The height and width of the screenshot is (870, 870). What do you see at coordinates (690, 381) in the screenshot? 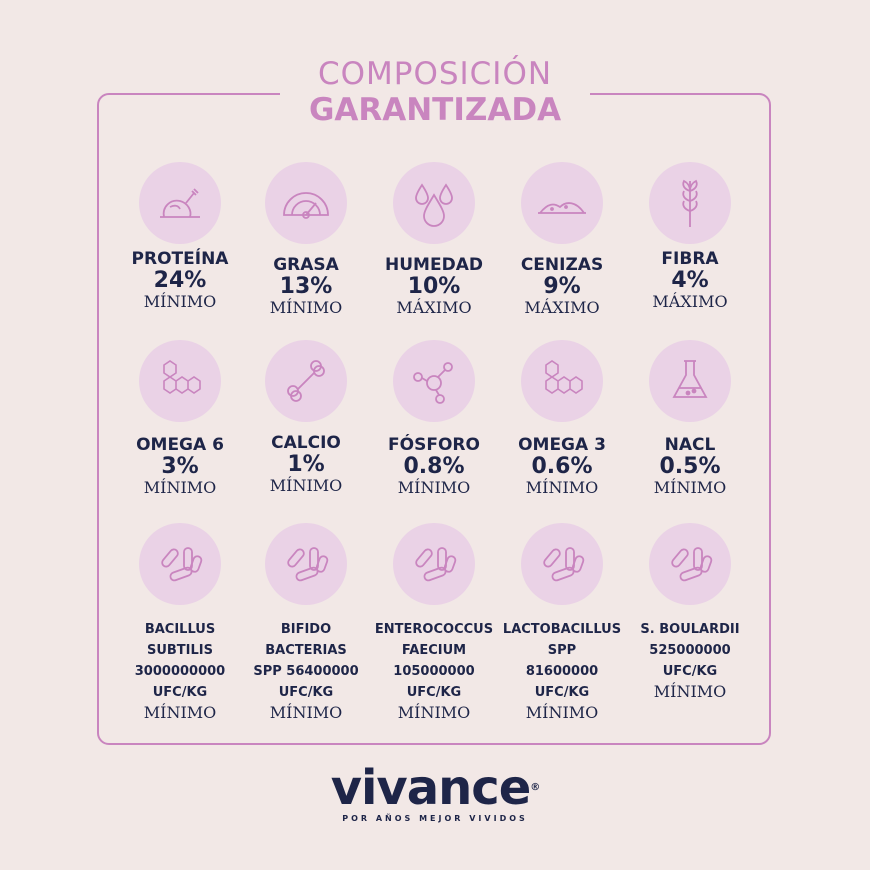
I see `flask-icon` at bounding box center [690, 381].